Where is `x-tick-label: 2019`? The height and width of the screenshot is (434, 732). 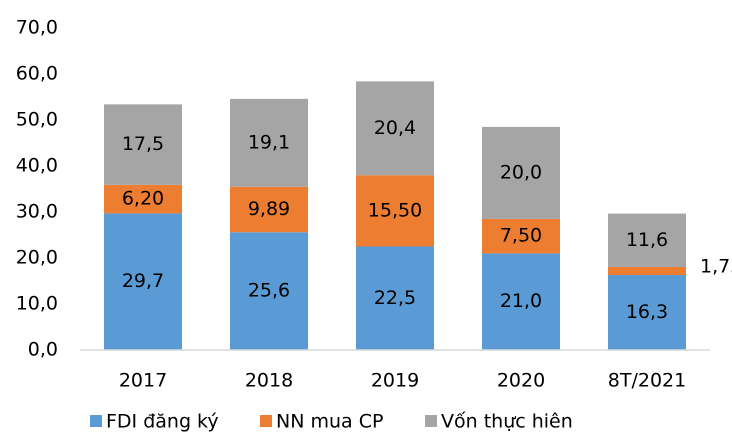 x-tick-label: 2019 is located at coordinates (395, 381).